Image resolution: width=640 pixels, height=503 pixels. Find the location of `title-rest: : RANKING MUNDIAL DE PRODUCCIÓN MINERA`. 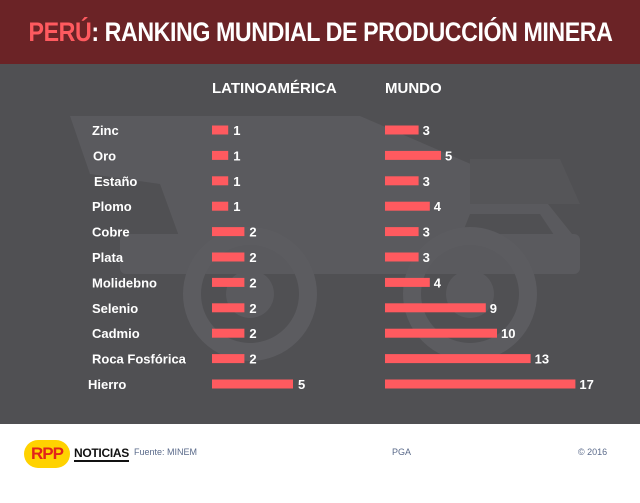

title-rest: : RANKING MUNDIAL DE PRODUCCIÓN MINERA is located at coordinates (351, 31).